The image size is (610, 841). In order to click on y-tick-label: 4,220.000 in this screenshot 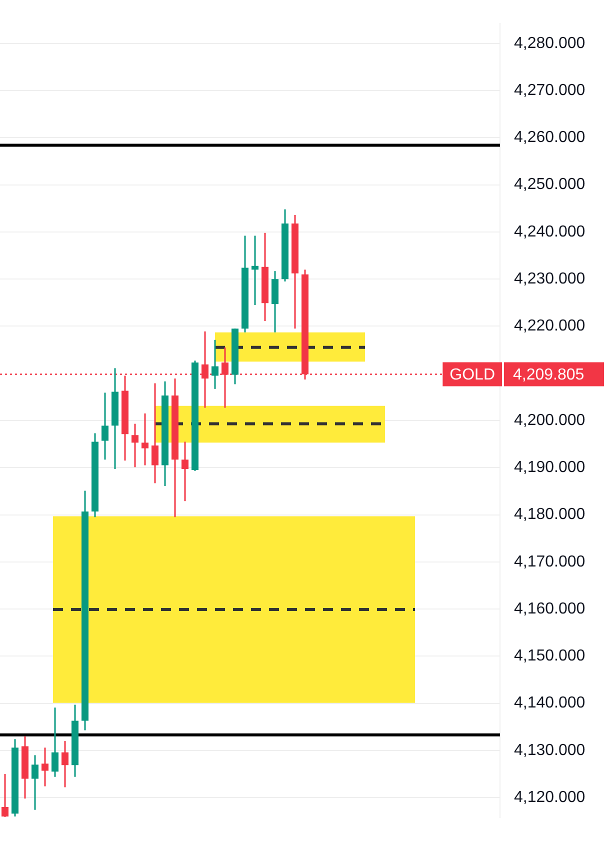, I will do `click(550, 326)`.